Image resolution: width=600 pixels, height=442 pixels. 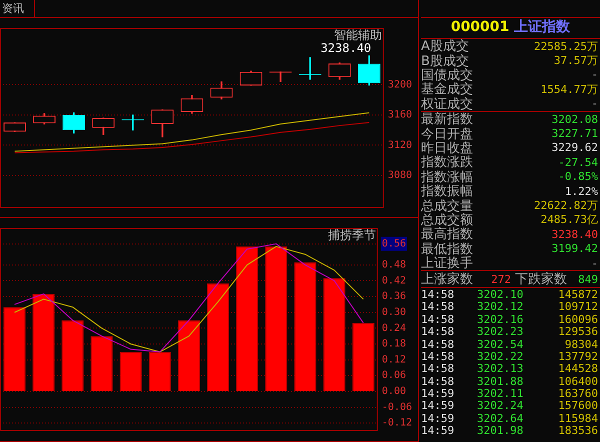 What do you see at coordinates (394, 344) in the screenshot?
I see `y-tick-label: 0.18` at bounding box center [394, 344].